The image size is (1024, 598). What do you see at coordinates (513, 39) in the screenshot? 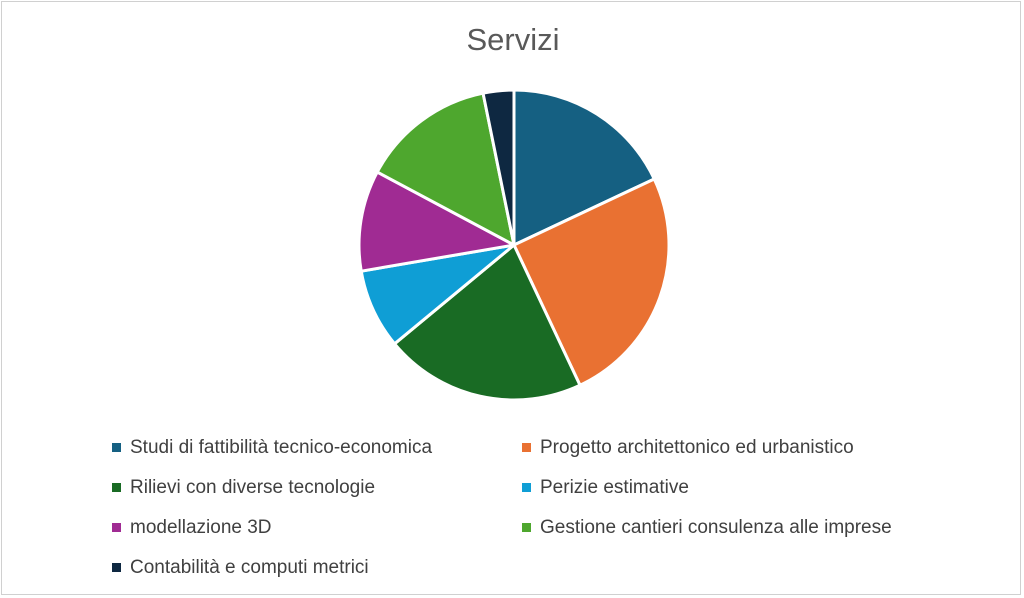
I see `chart-title: Servizi` at bounding box center [513, 39].